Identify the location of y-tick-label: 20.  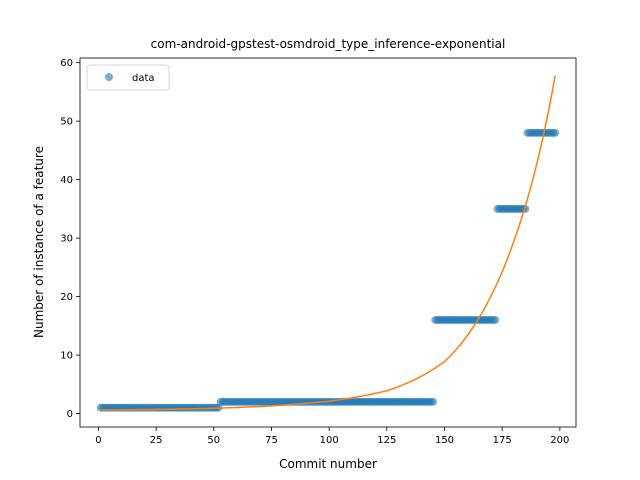
(66, 297).